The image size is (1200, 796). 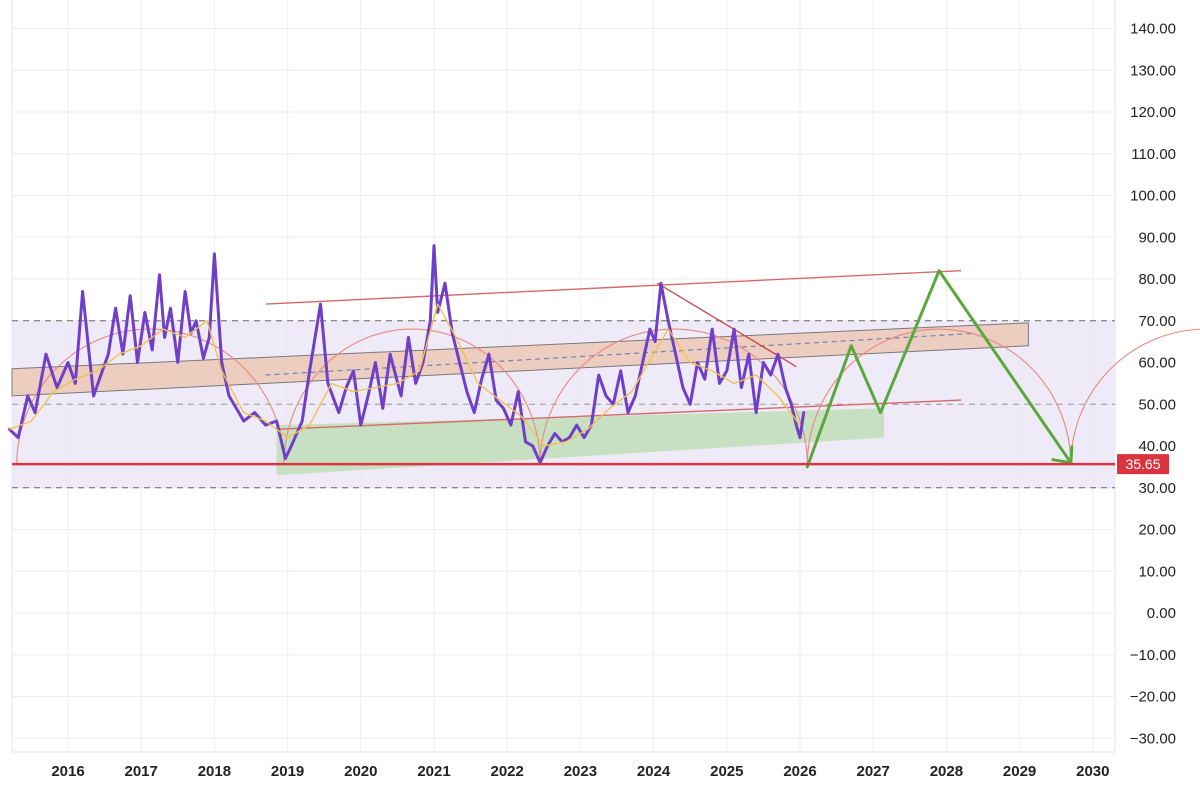 What do you see at coordinates (1157, 363) in the screenshot?
I see `y-tick-label: 60.00` at bounding box center [1157, 363].